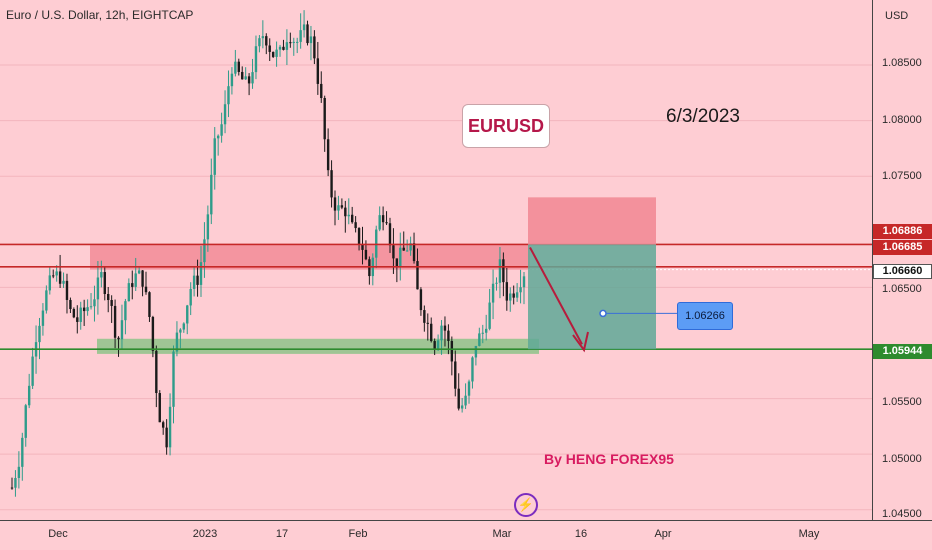 The height and width of the screenshot is (550, 932). Describe the element at coordinates (902, 231) in the screenshot. I see `price-tag-upper-resistance: 1.06886` at that location.